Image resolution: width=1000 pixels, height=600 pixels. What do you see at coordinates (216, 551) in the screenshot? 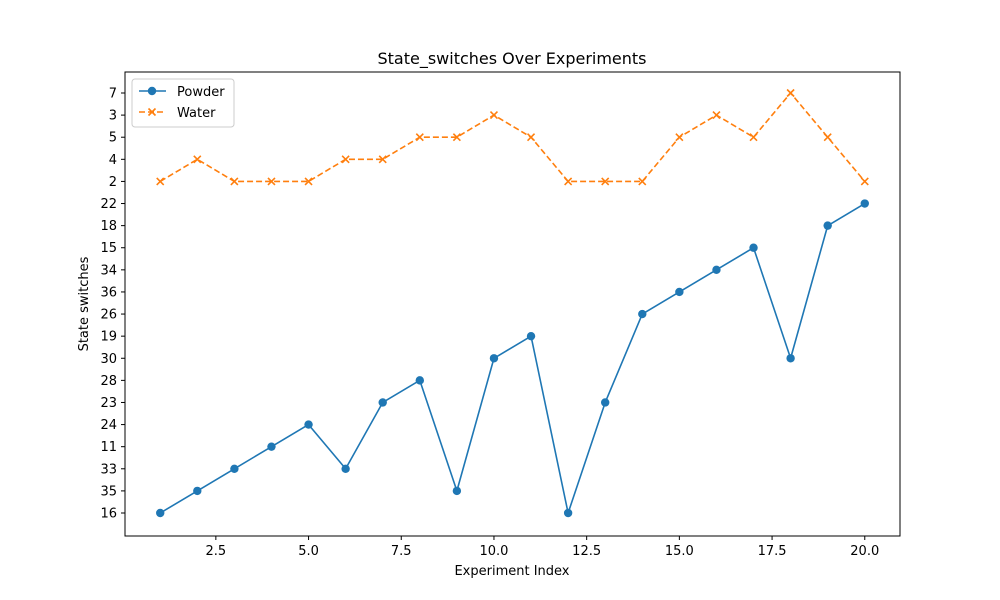
I see `x-tick-label: 2.5` at bounding box center [216, 551].